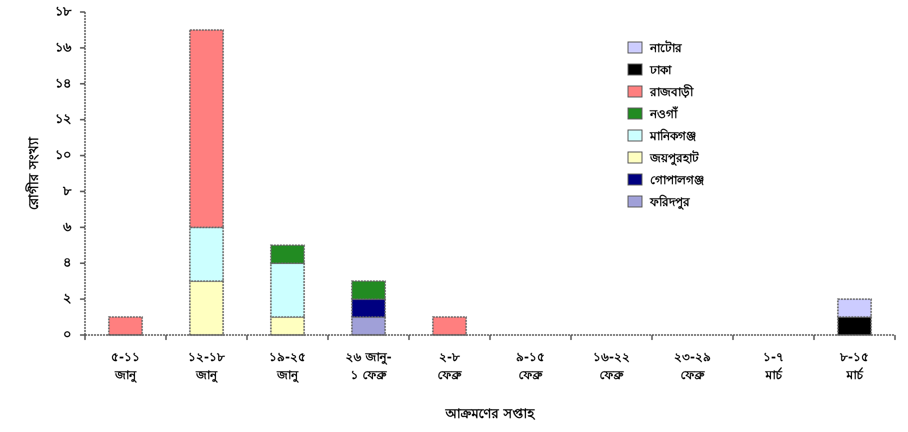  Describe the element at coordinates (450, 366) in the screenshot. I see `x-tick-label: ২-৮ ফেব্রু` at that location.